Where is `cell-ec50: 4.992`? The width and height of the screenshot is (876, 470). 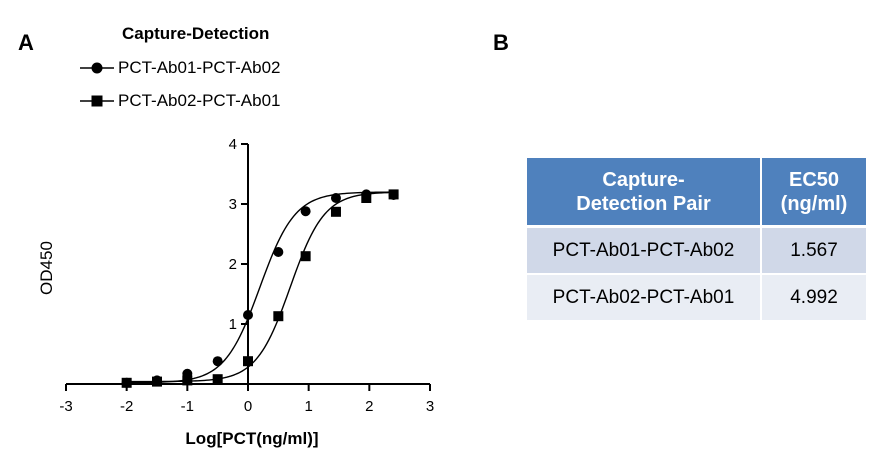
cell-ec50: 4.992 is located at coordinates (814, 297).